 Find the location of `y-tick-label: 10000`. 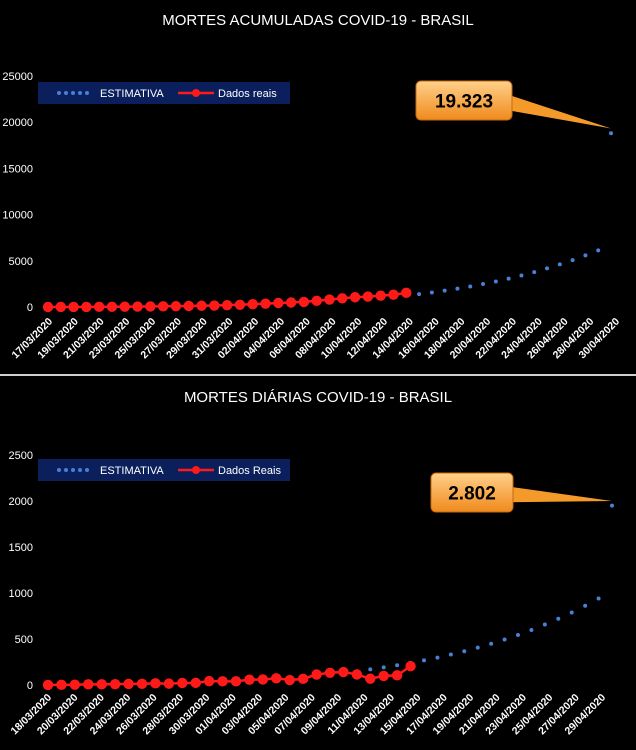

y-tick-label: 10000 is located at coordinates (17, 216).